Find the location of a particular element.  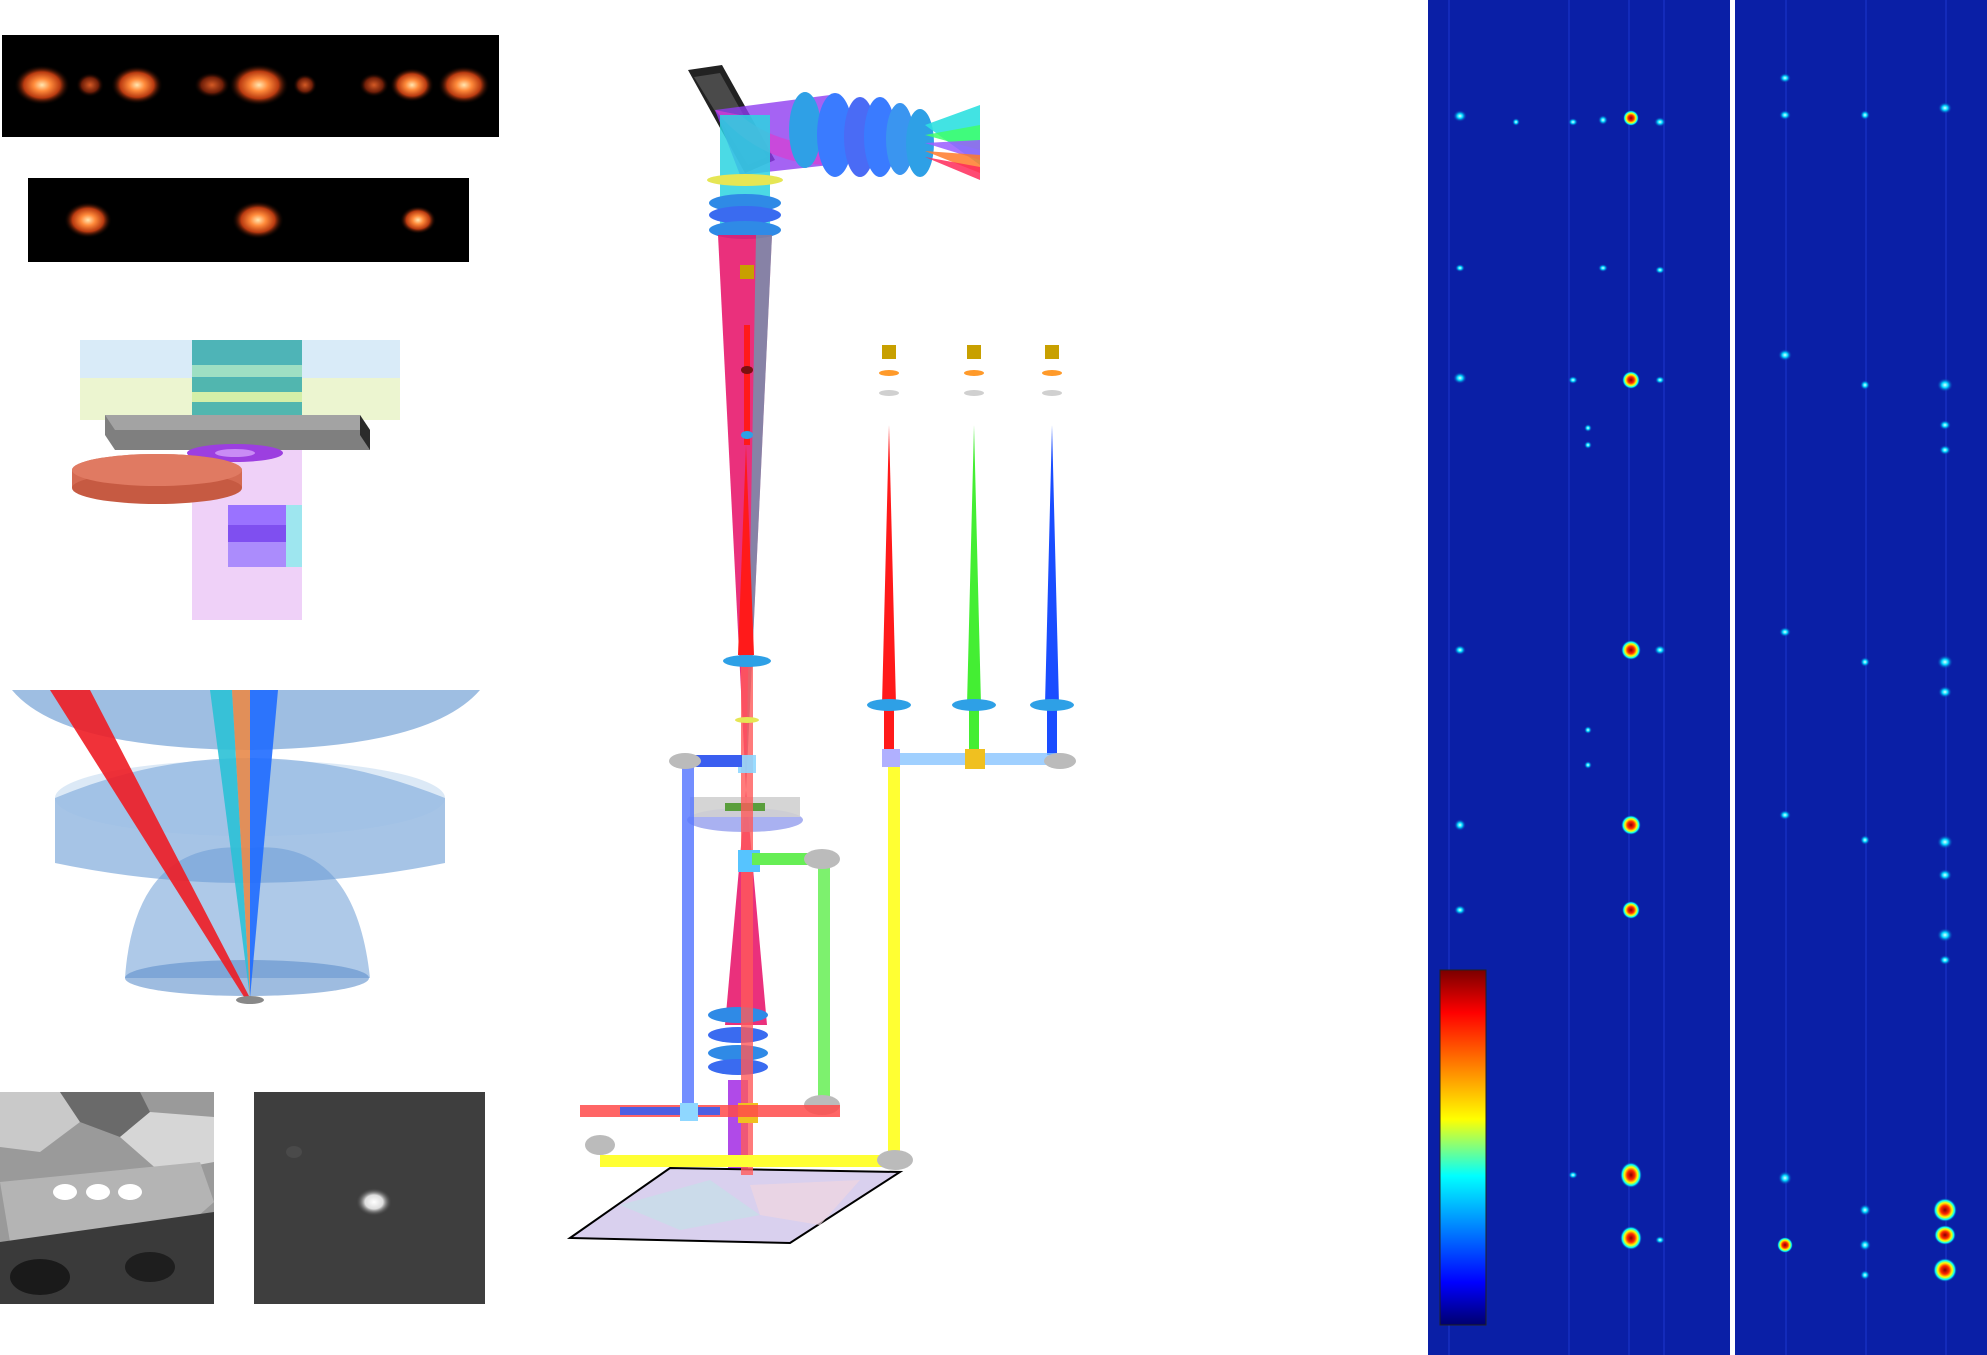

single-spot-grayscale-image is located at coordinates (369, 1198).